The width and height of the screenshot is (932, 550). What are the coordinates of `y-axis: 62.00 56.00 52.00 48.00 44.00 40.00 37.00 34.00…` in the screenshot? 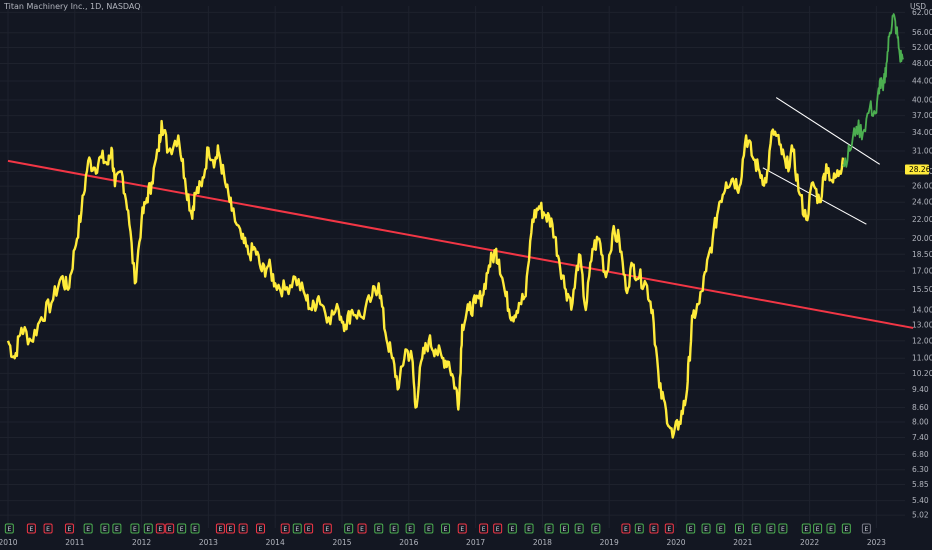 It's located at (922, 264).